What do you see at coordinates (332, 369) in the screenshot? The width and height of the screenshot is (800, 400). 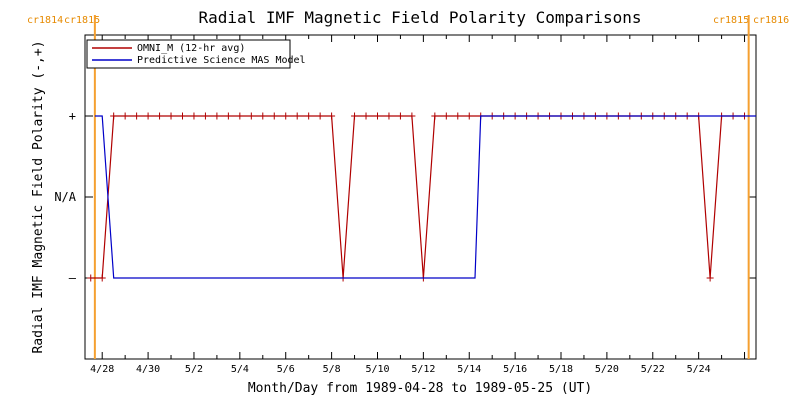 I see `x-tick-label: 5/8` at bounding box center [332, 369].